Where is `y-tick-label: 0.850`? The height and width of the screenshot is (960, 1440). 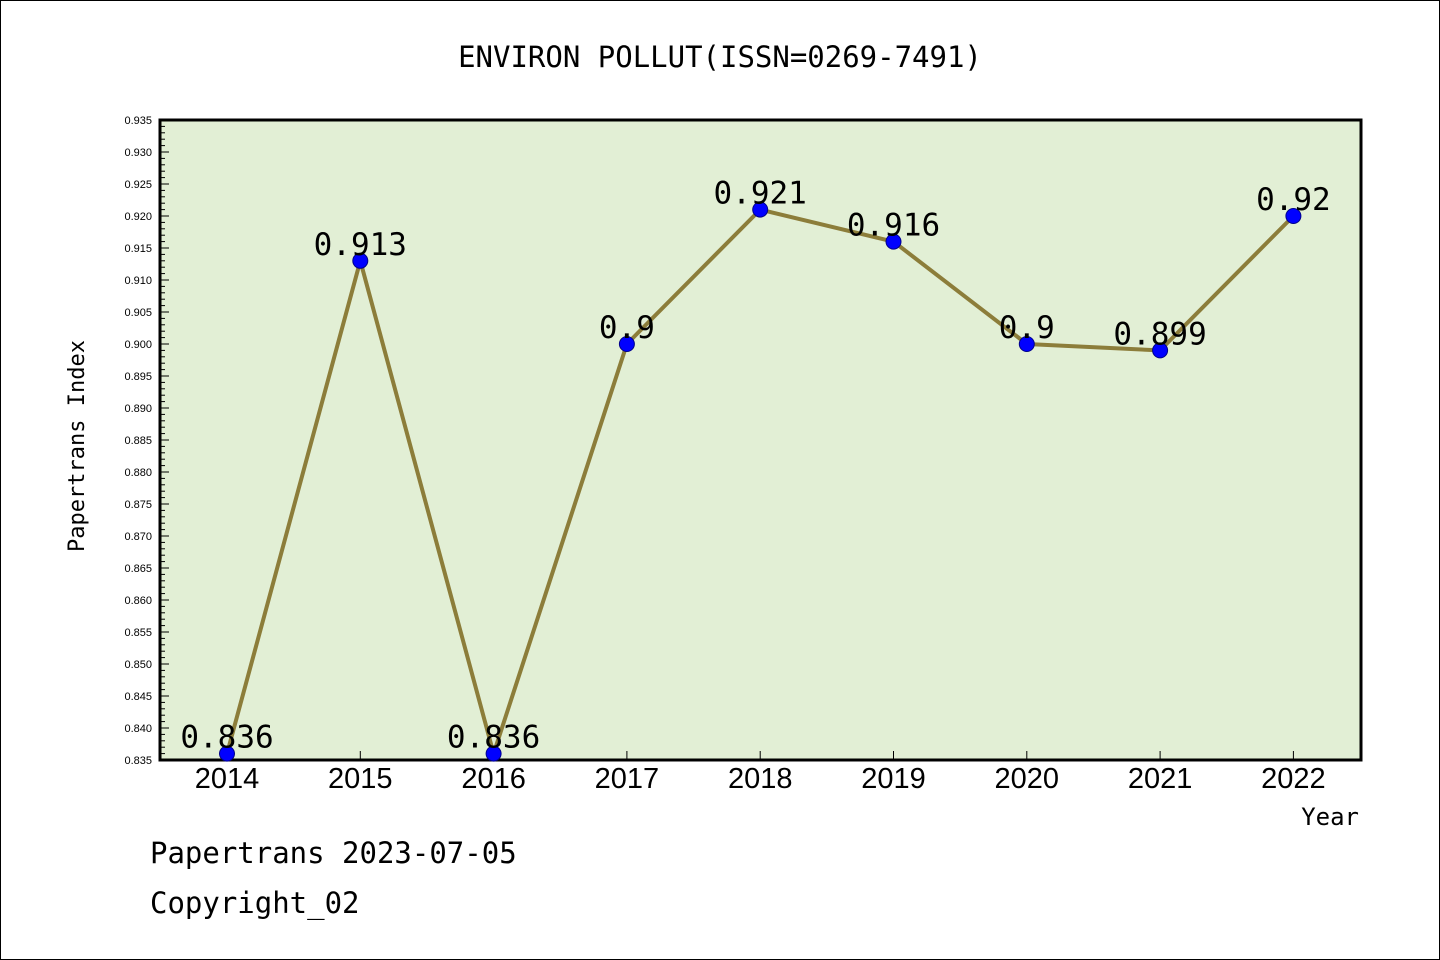
y-tick-label: 0.850 is located at coordinates (138, 665).